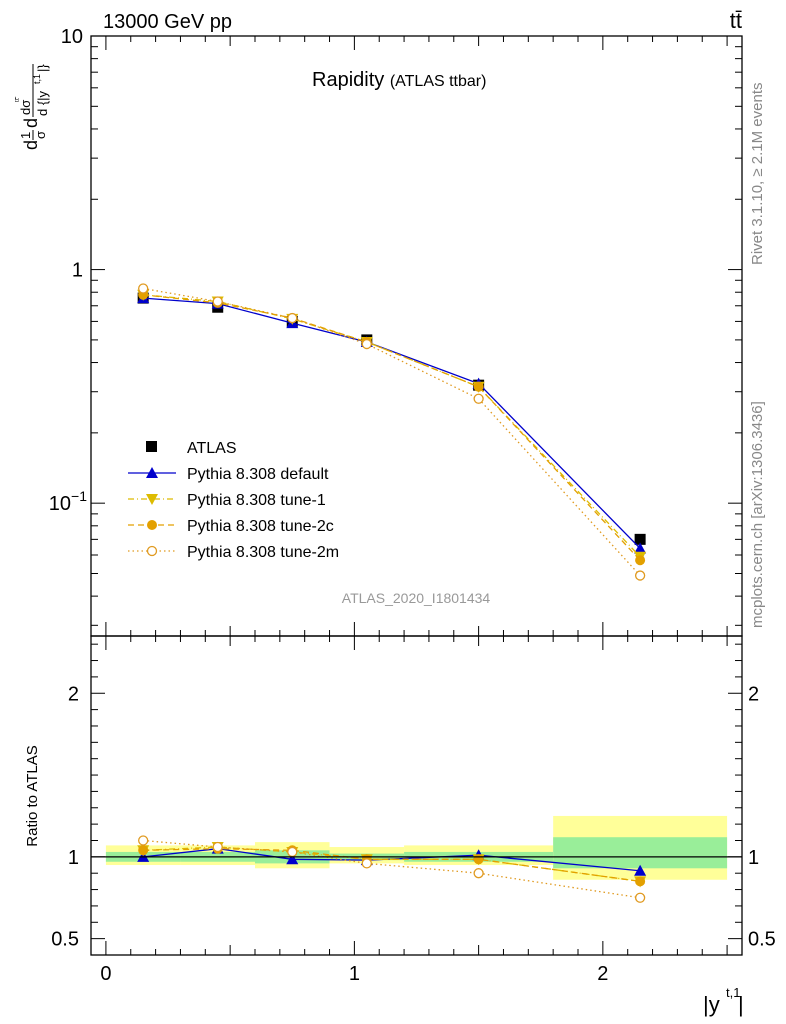 The width and height of the screenshot is (786, 1024). Describe the element at coordinates (152, 525) in the screenshot. I see `legend-marker-tune2c` at that location.